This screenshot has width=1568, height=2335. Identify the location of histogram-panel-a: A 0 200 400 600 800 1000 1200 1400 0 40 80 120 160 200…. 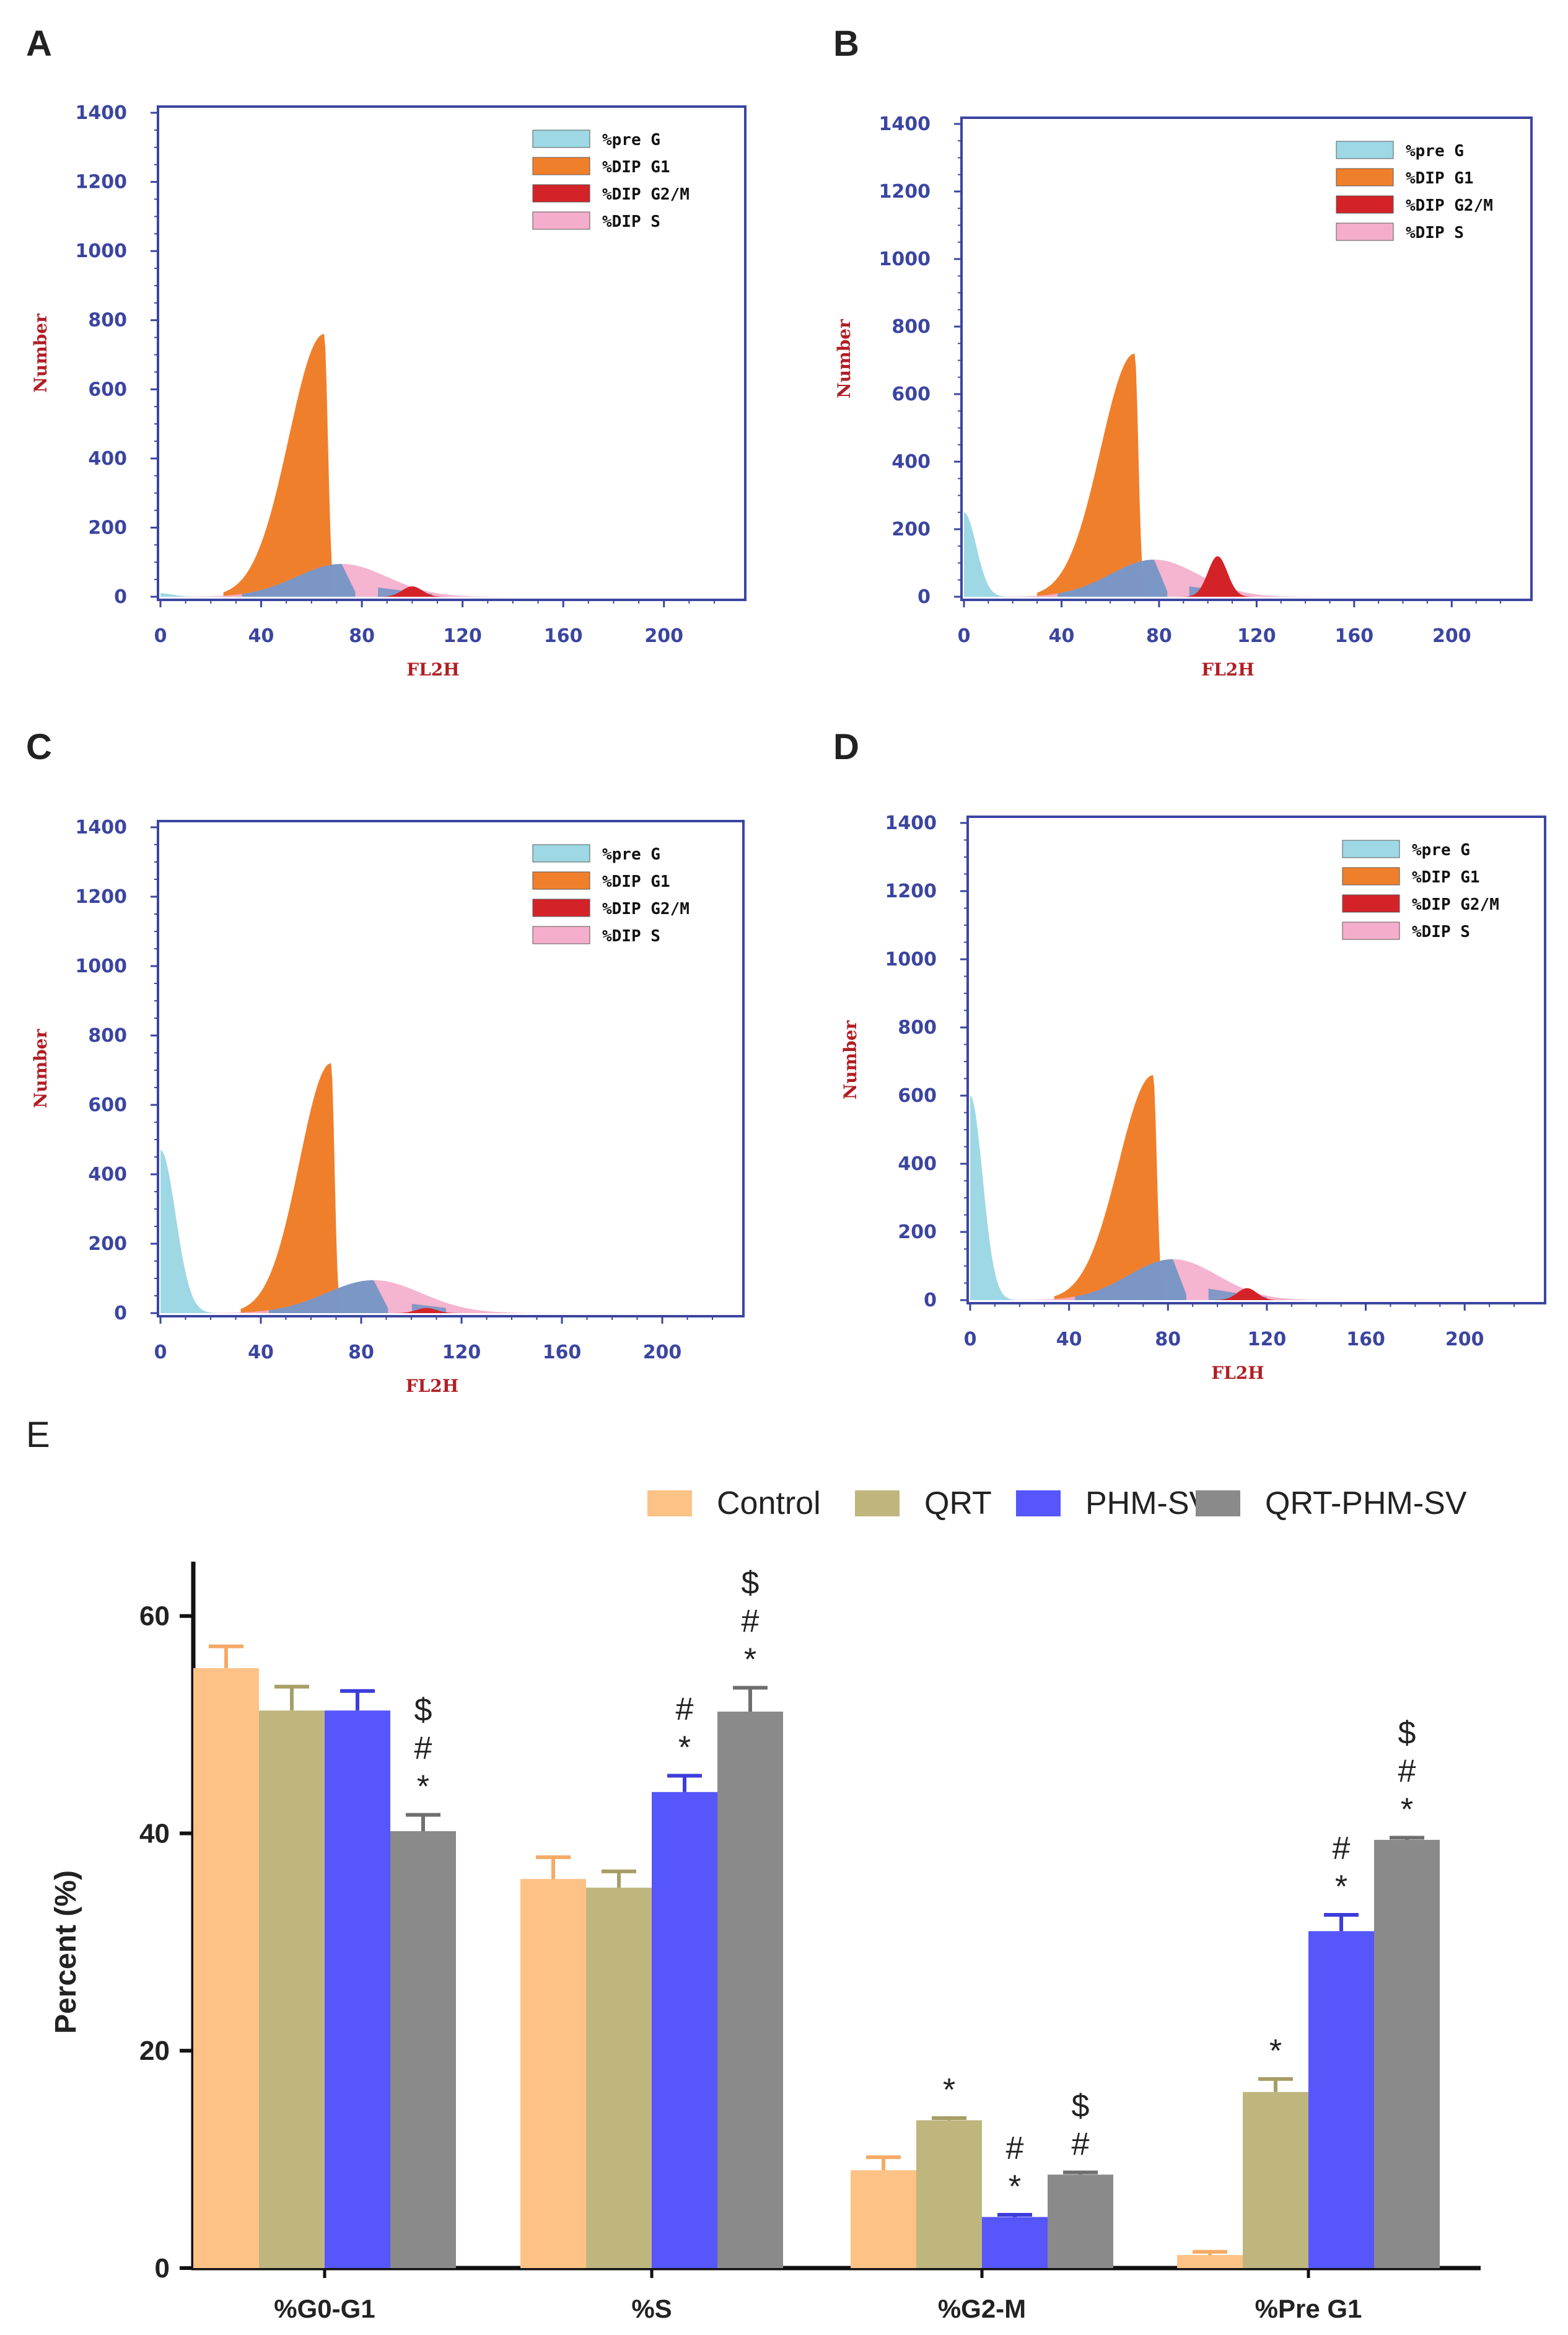
(386, 352).